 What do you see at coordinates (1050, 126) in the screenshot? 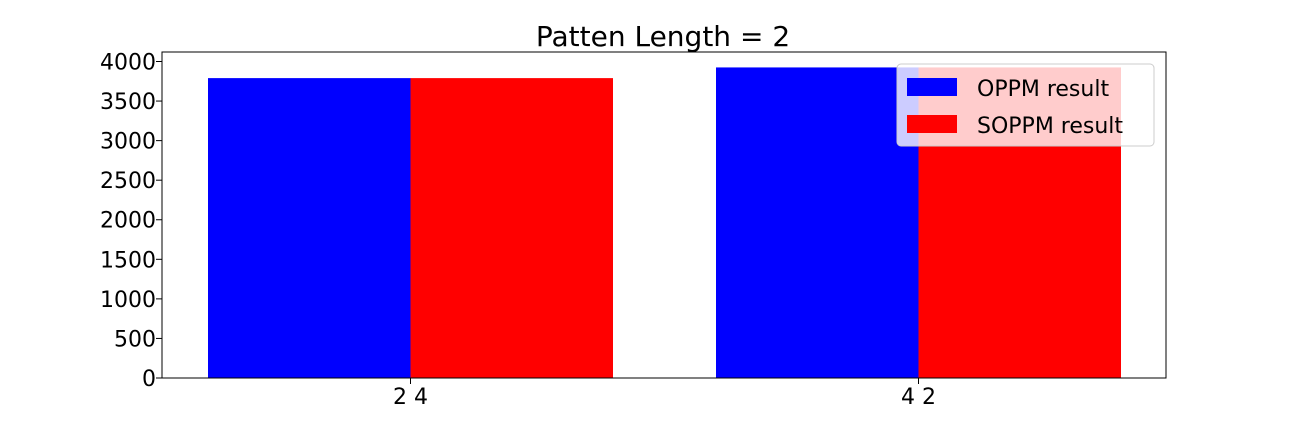
I see `legend-label: SOPPM result` at bounding box center [1050, 126].